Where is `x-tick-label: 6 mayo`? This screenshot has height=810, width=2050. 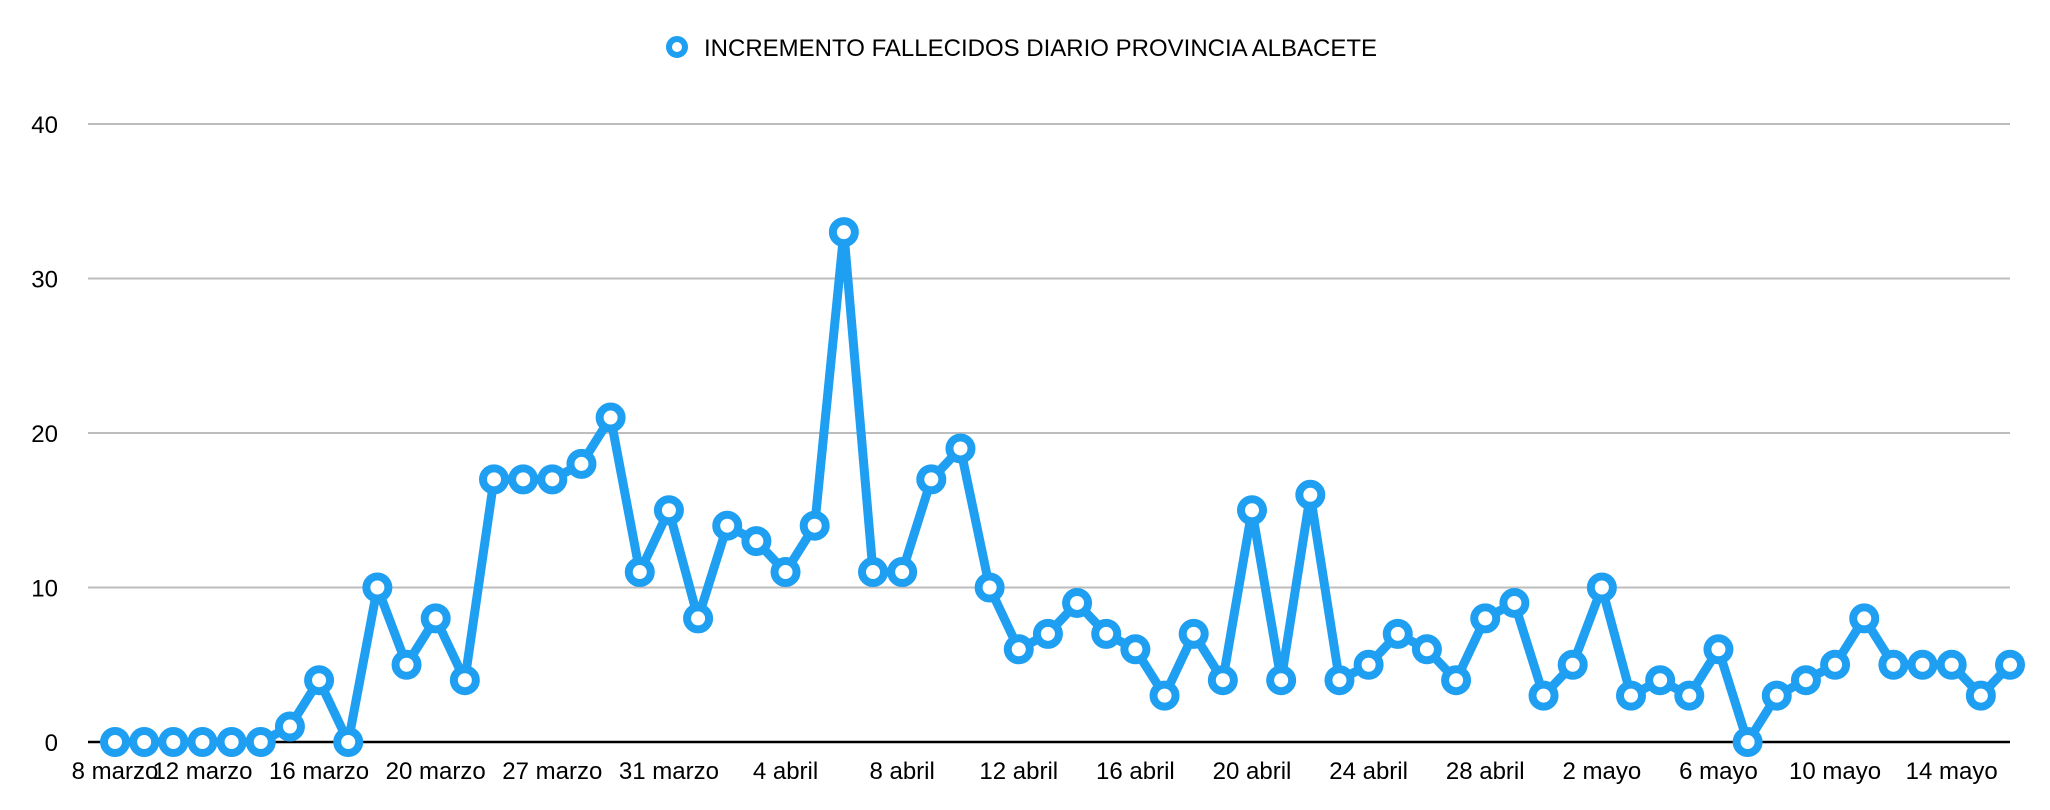 x-tick-label: 6 mayo is located at coordinates (1718, 771).